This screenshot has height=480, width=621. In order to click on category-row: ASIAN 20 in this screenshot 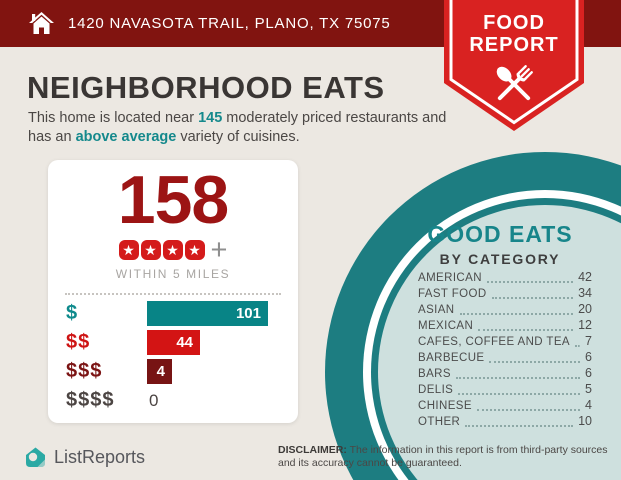, I will do `click(505, 310)`.